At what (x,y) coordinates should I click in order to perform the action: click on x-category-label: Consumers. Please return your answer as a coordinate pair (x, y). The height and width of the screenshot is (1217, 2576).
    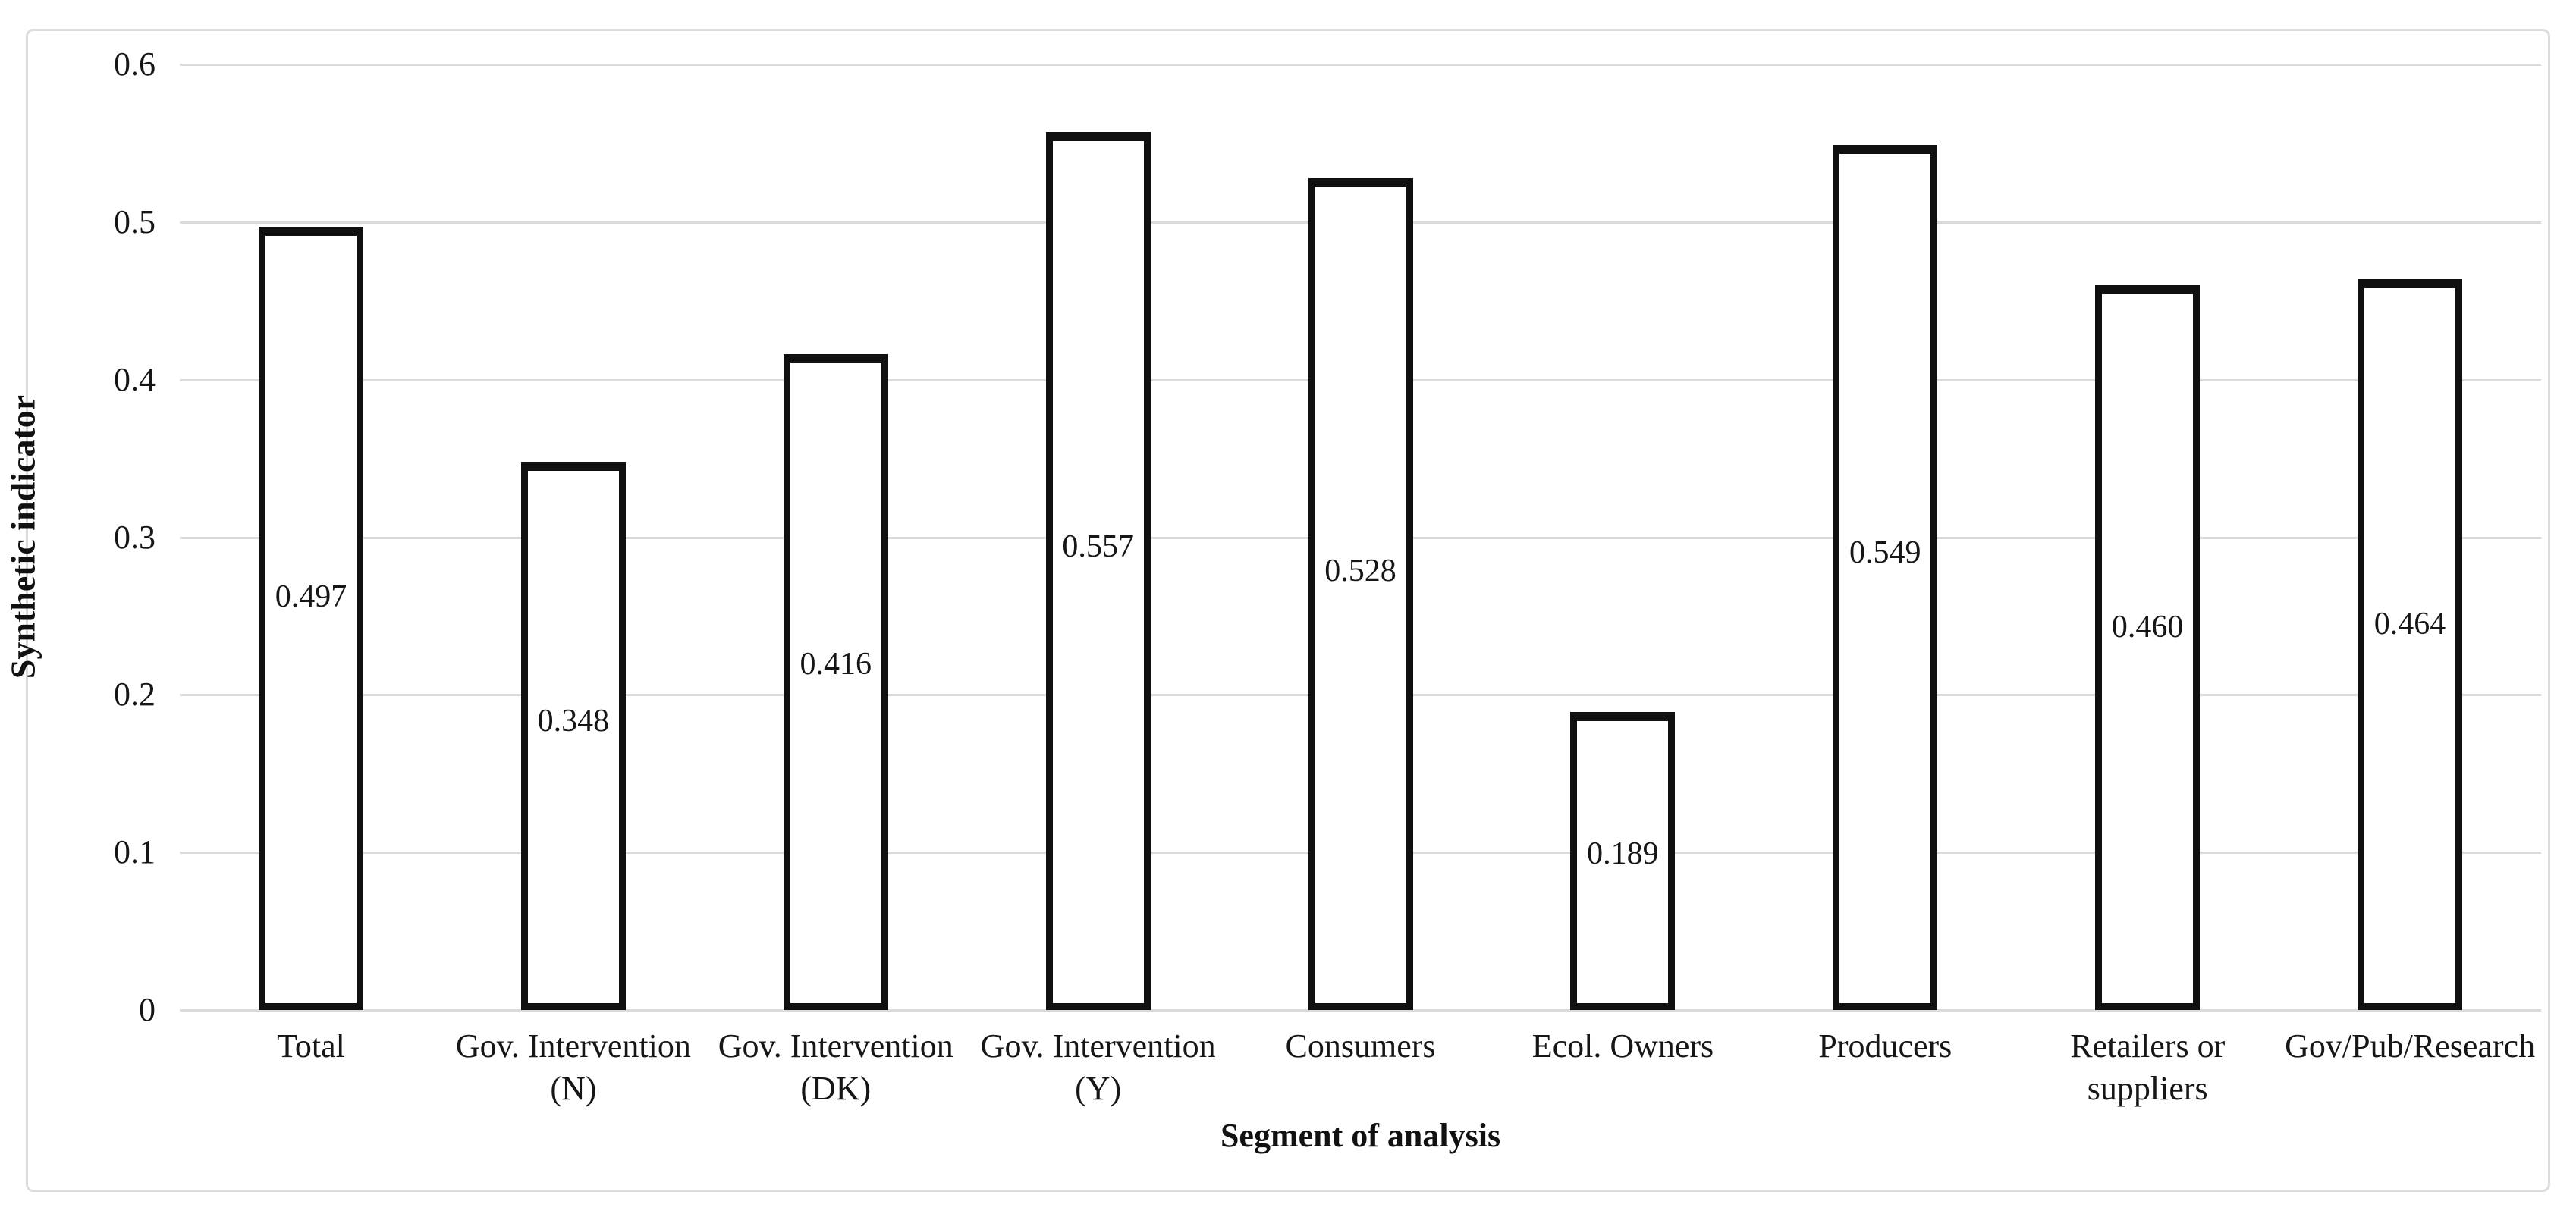
    Looking at the image, I should click on (1360, 1046).